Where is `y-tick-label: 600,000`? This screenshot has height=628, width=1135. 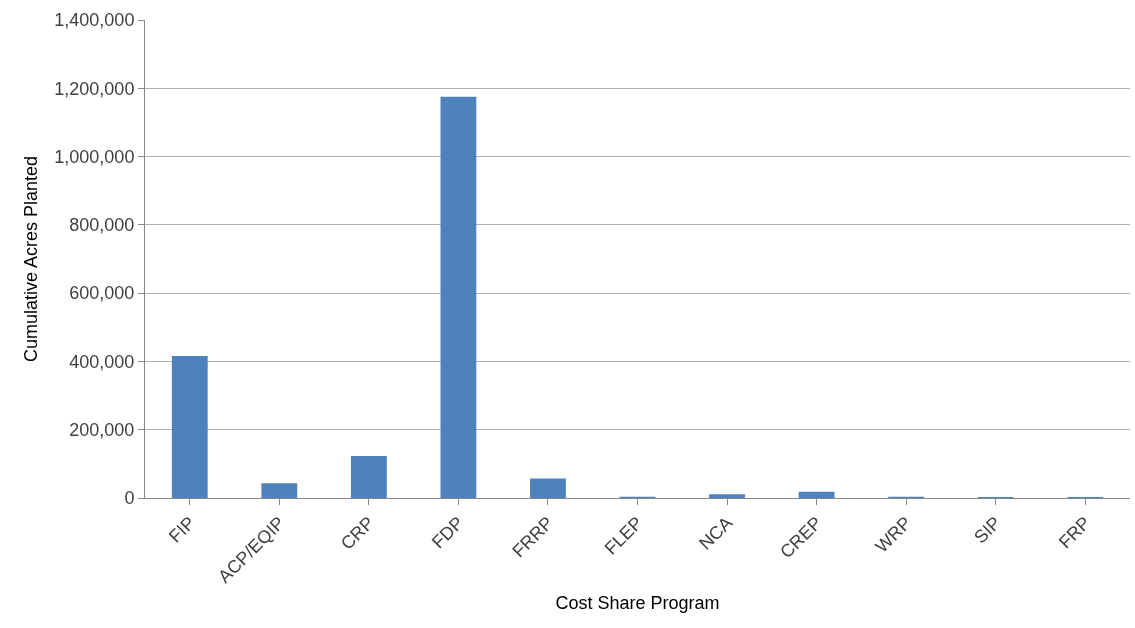
y-tick-label: 600,000 is located at coordinates (102, 293).